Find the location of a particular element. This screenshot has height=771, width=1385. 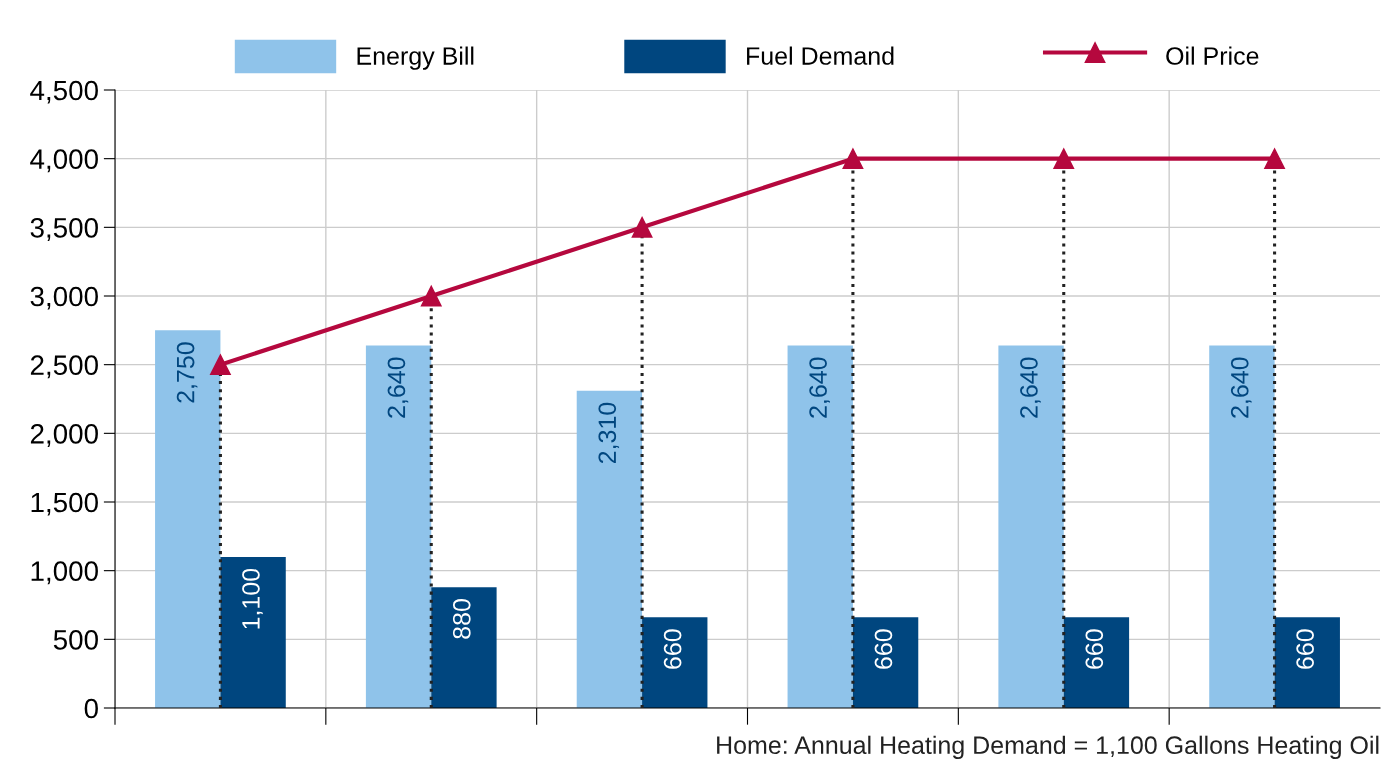

data-label: 2,310 is located at coordinates (609, 433).